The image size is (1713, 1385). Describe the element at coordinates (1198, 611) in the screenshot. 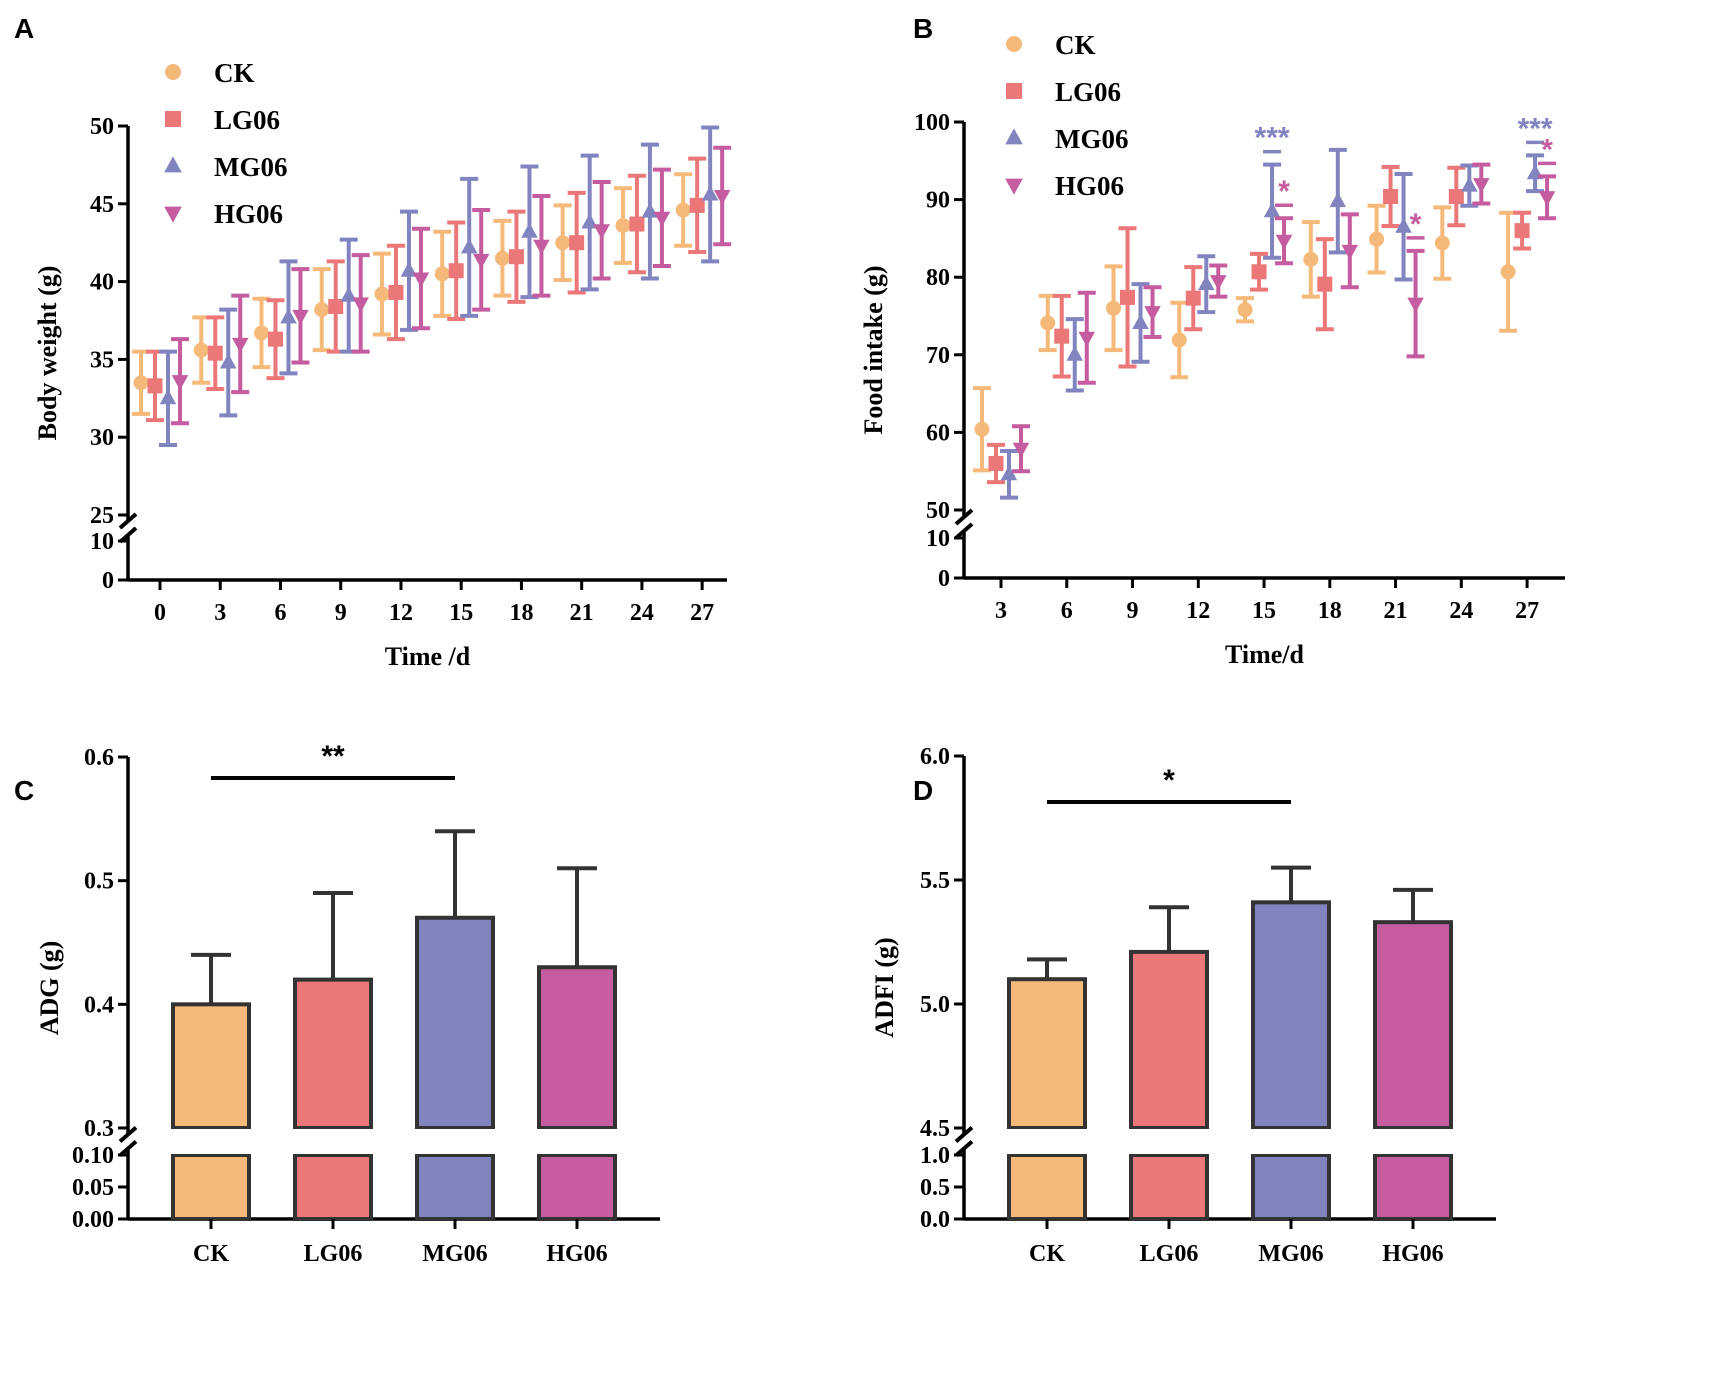

I see `x-tick-label: 12` at that location.